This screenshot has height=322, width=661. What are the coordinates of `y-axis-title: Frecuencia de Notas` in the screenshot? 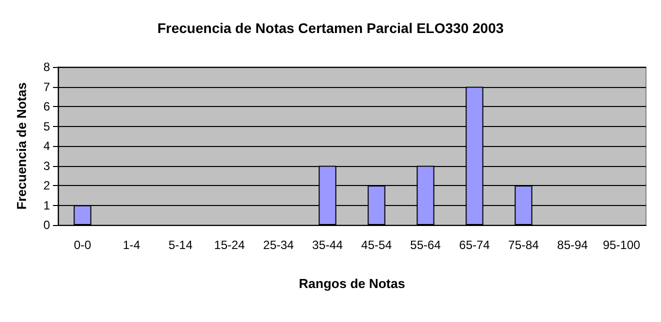 It's located at (21, 146).